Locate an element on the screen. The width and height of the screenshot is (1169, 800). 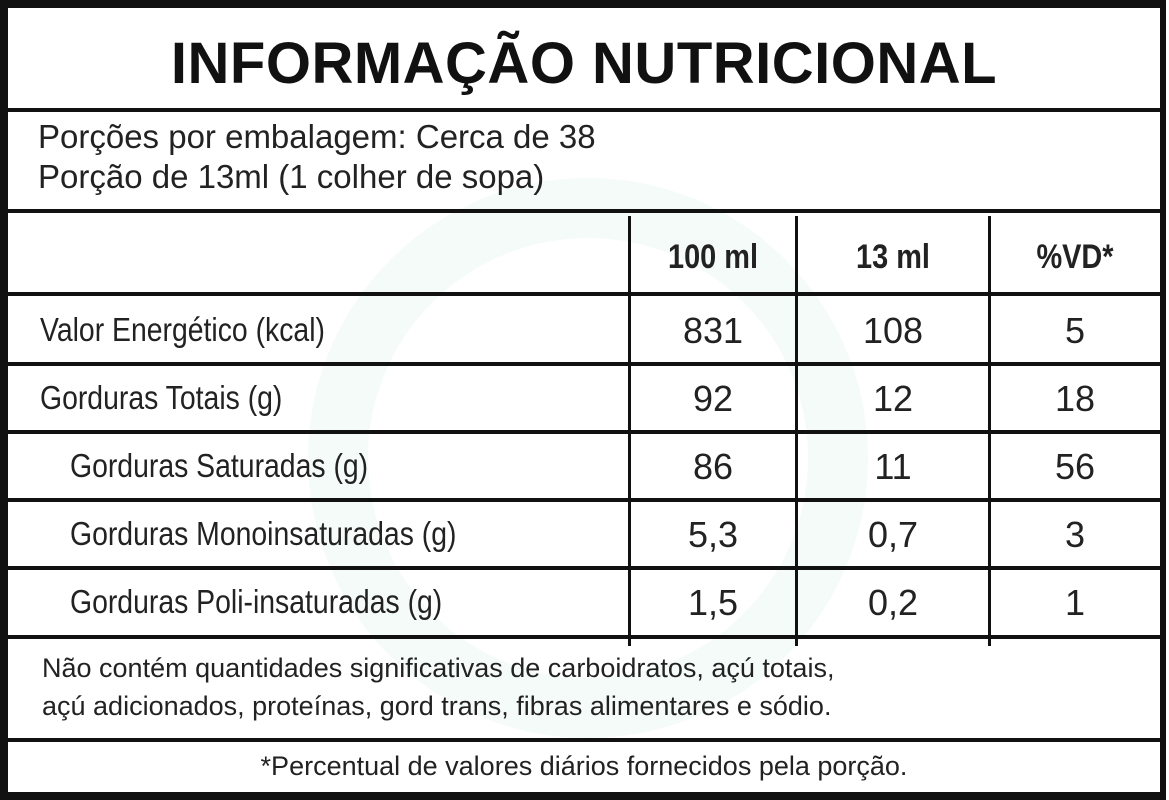
nutrient-label: Gorduras Poli-insaturadas (g) is located at coordinates (256, 601).